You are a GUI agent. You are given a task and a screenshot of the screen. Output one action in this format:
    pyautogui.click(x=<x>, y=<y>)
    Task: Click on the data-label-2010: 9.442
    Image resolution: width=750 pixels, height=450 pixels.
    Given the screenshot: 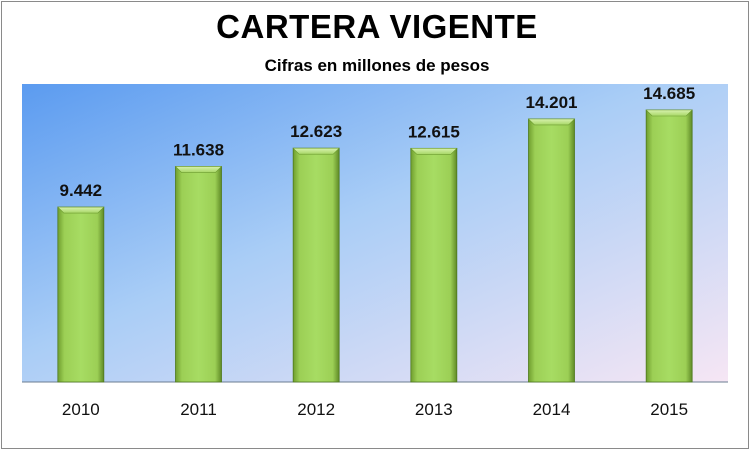 What is the action you would take?
    pyautogui.click(x=81, y=190)
    